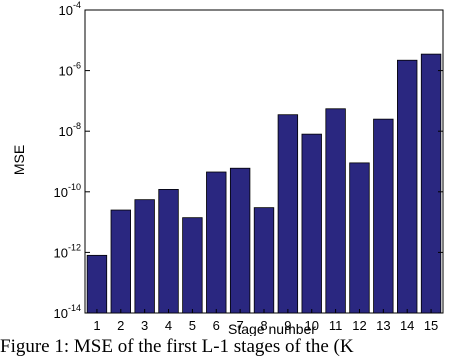  Describe the element at coordinates (70, 70) in the screenshot. I see `y-tick-label: 10⁻⁶` at that location.